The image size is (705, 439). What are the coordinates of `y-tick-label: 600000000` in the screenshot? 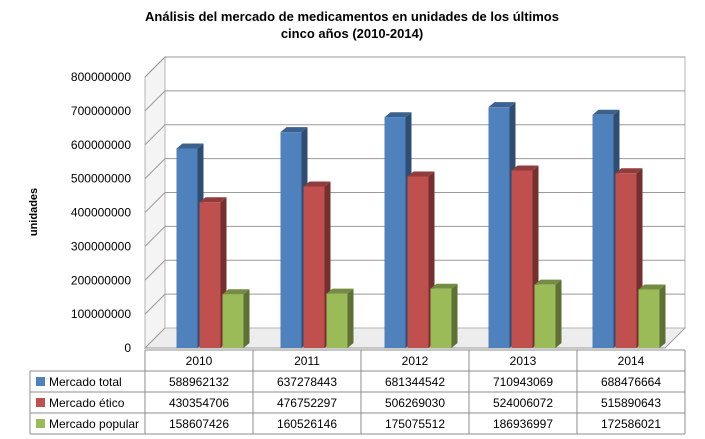 It's located at (101, 145).